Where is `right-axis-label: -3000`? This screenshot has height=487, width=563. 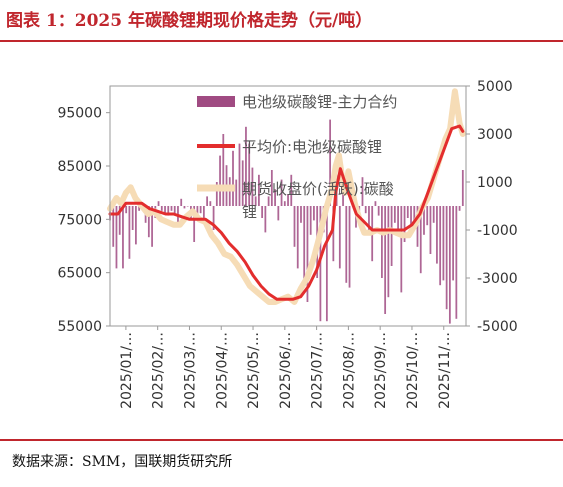 right-axis-label: -3000 is located at coordinates (497, 279).